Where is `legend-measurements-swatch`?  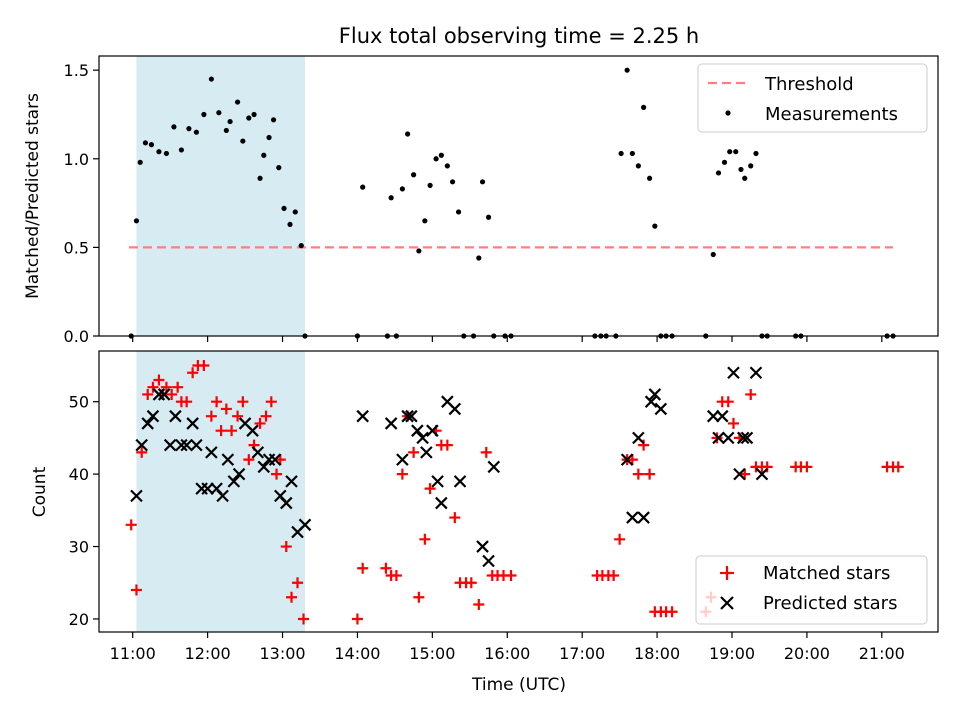 legend-measurements-swatch is located at coordinates (728, 113).